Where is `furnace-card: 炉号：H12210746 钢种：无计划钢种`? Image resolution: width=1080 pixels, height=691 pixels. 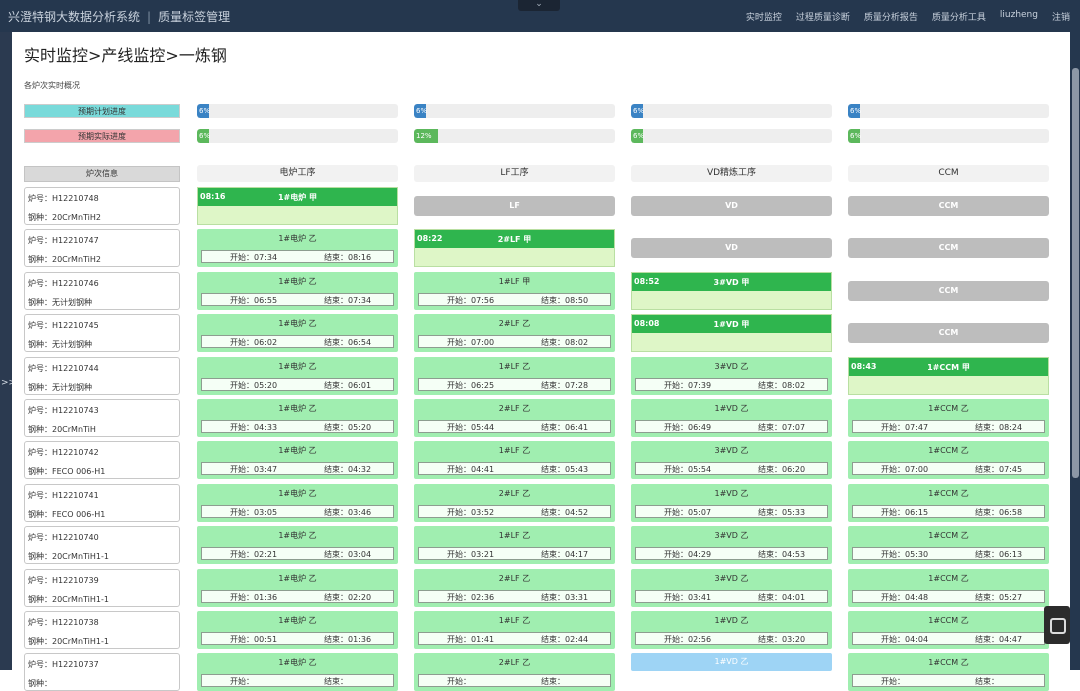
furnace-card: 炉号：H12210746 钢种：无计划钢种 is located at coordinates (102, 290).